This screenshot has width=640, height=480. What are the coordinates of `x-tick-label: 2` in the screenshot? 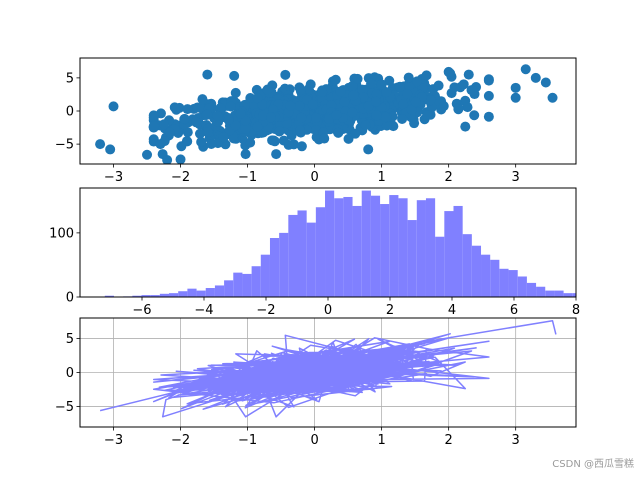 It's located at (390, 310).